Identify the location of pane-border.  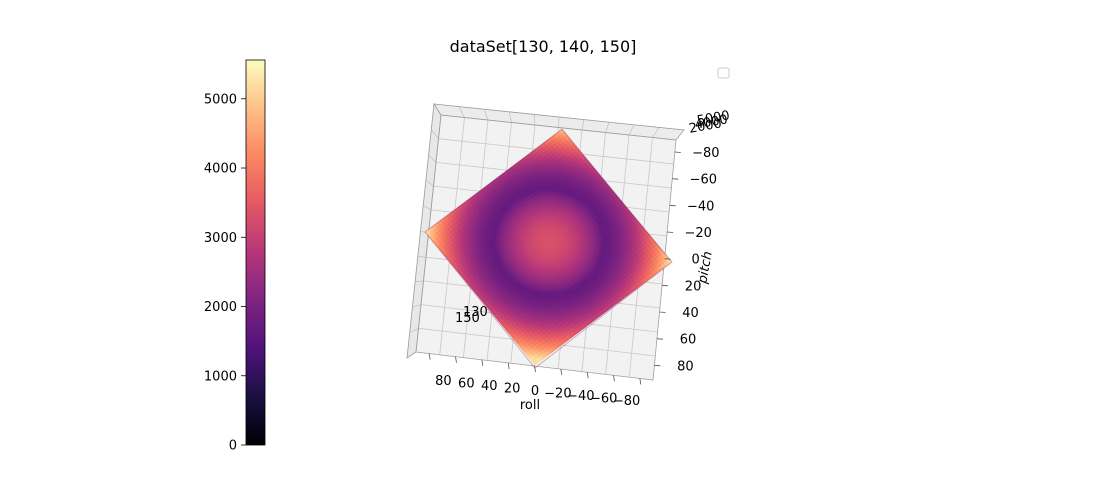
(546, 247).